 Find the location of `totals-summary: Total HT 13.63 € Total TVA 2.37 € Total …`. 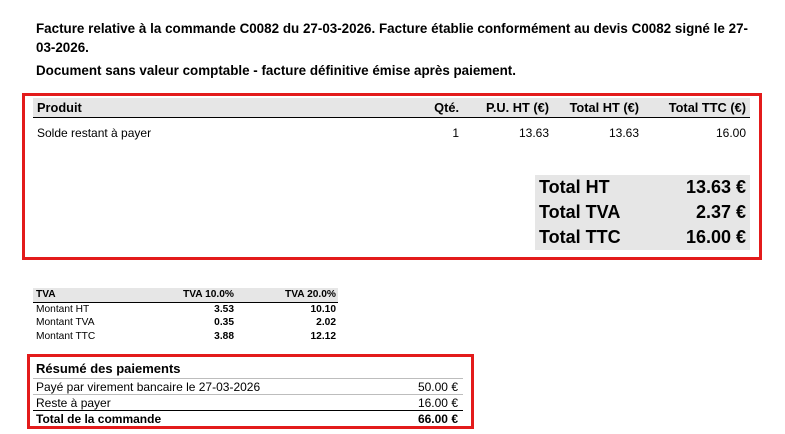

totals-summary: Total HT 13.63 € Total TVA 2.37 € Total … is located at coordinates (642, 212).